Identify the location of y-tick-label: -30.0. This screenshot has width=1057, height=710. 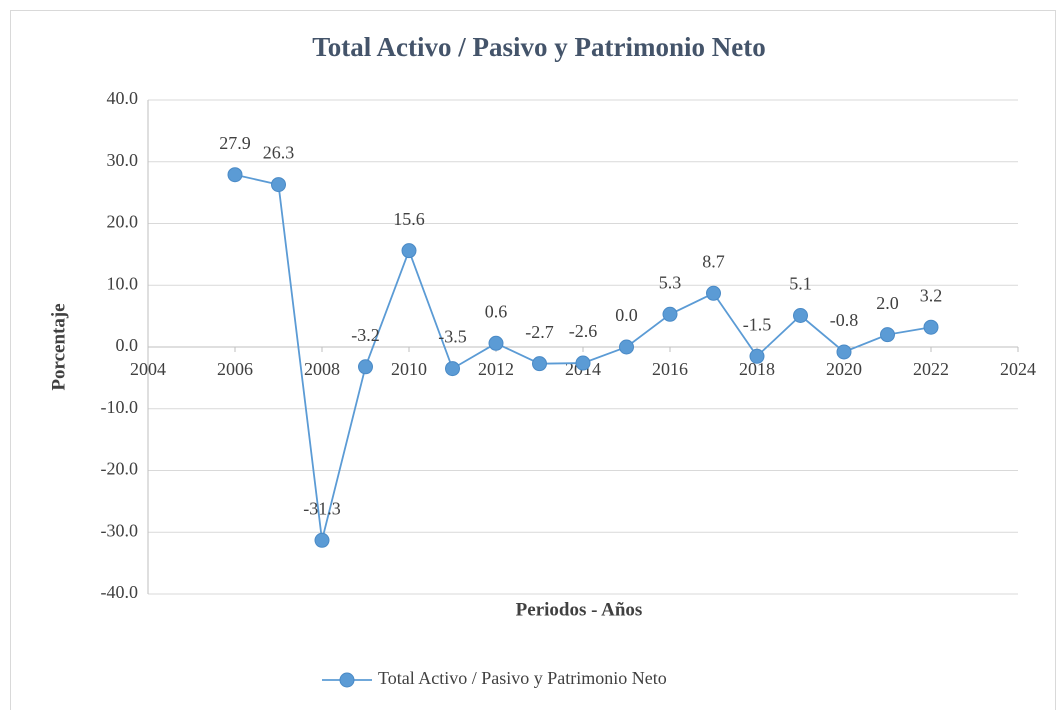
(120, 530).